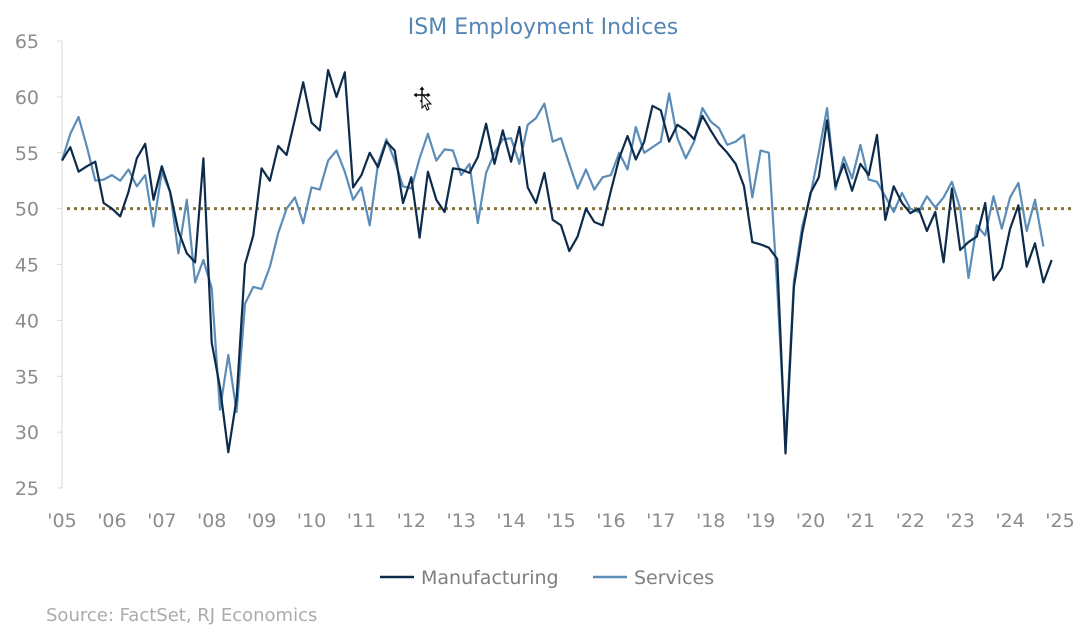 This screenshot has height=627, width=1092. Describe the element at coordinates (27, 98) in the screenshot. I see `y-tick-label: 60` at that location.